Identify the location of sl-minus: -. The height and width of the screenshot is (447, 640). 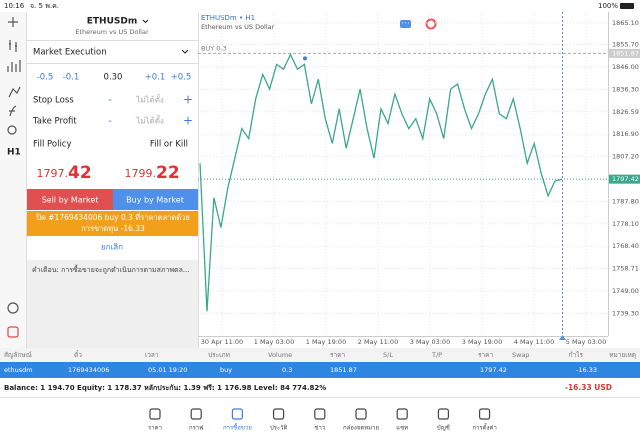
(110, 100).